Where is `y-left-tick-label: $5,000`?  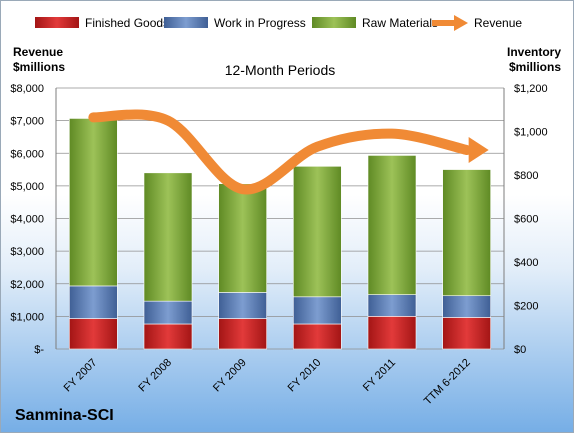 y-left-tick-label: $5,000 is located at coordinates (27, 187).